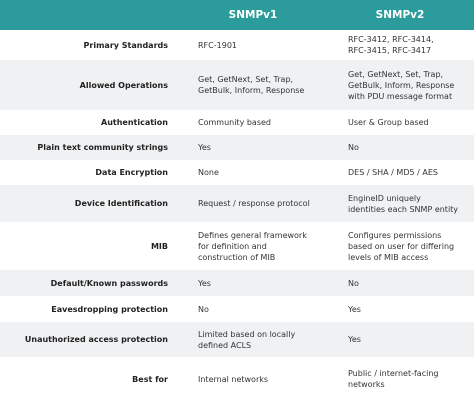  Describe the element at coordinates (131, 172) in the screenshot. I see `row-label: Data Encryption` at that location.